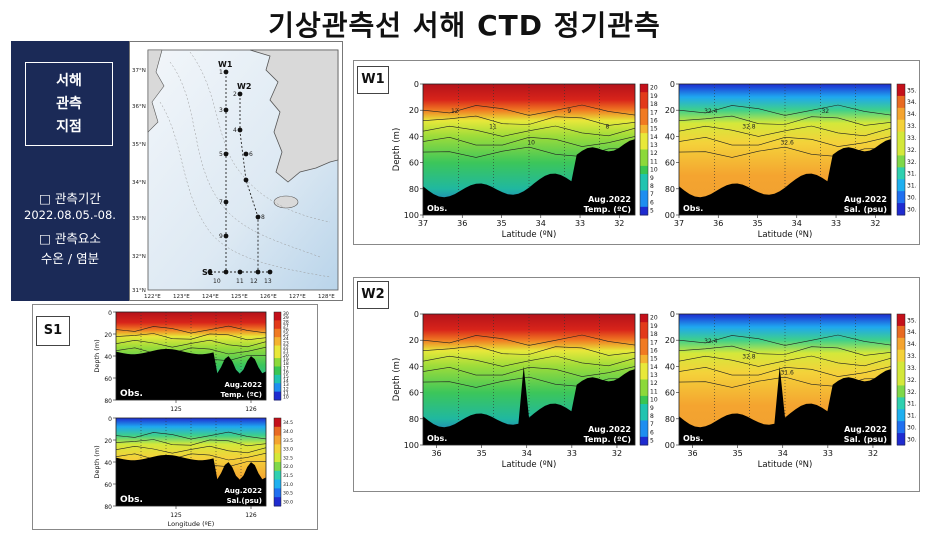 The height and width of the screenshot is (536, 929). What do you see at coordinates (139, 219) in the screenshot?
I see `svg-text: 33°N` at bounding box center [139, 219].